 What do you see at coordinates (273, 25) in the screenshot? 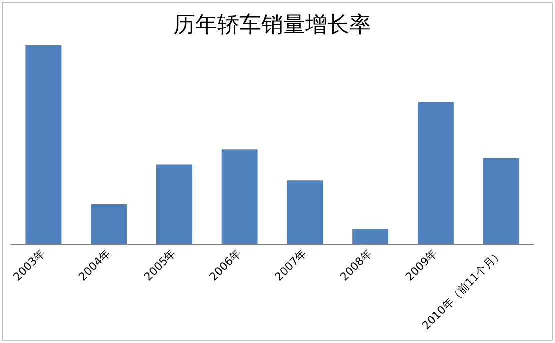
I see `chart-title: 历年轿车销量增长率` at bounding box center [273, 25].